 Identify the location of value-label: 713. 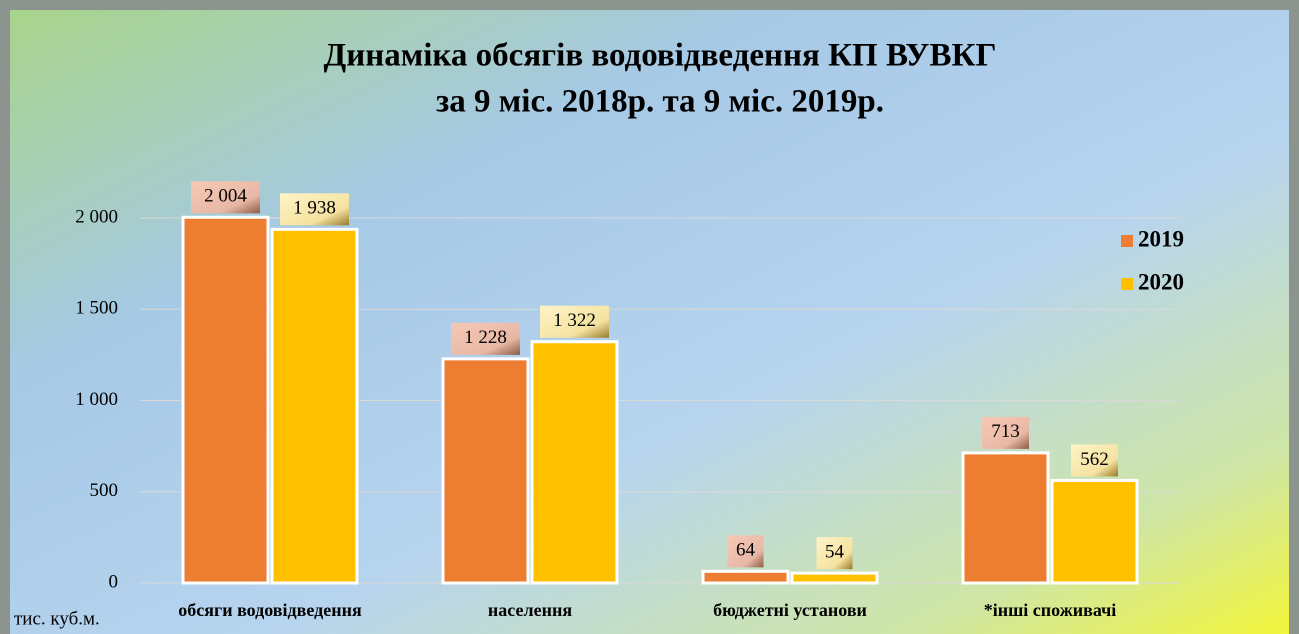
(1005, 431).